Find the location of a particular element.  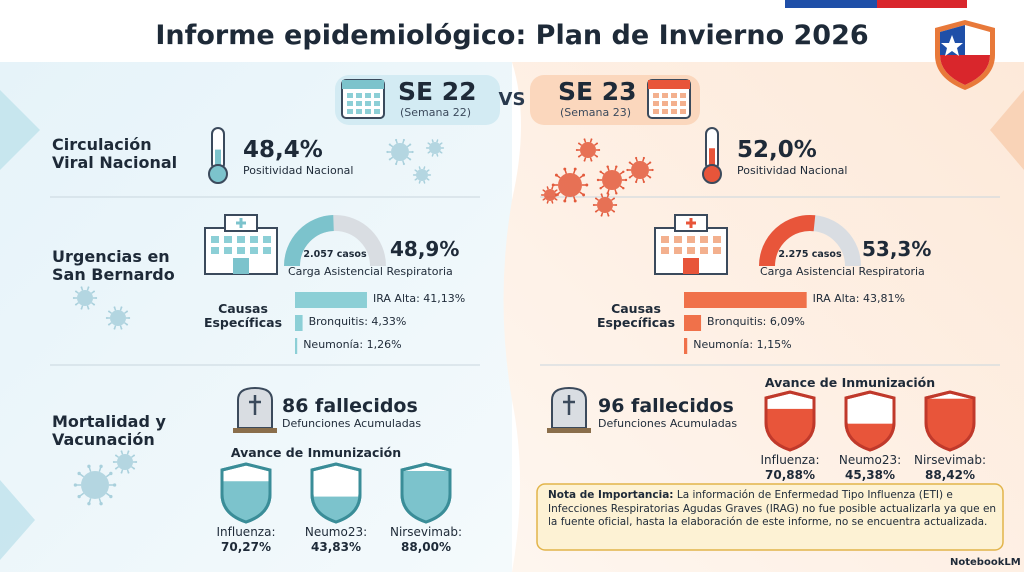

footer-brand: NotebookLM is located at coordinates (985, 562).